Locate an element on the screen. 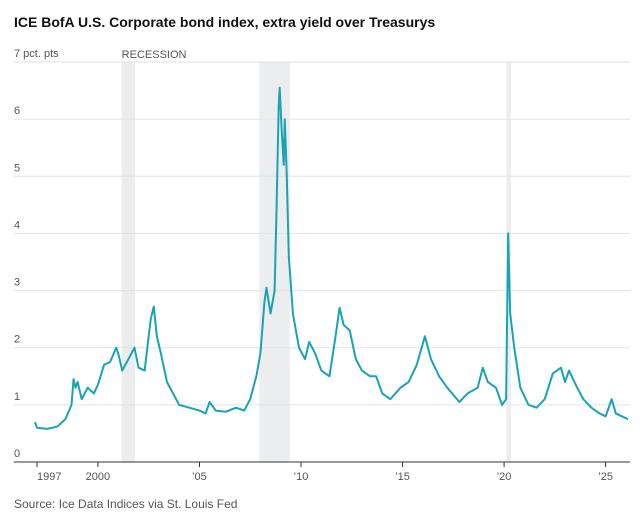 The image size is (642, 514). recession-label: RECESSION is located at coordinates (154, 55).